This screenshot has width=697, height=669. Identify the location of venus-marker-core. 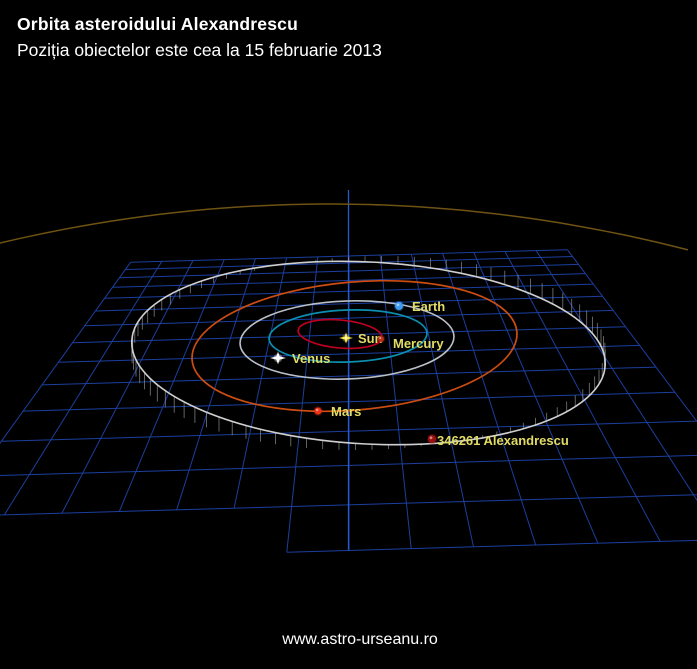
(278, 358).